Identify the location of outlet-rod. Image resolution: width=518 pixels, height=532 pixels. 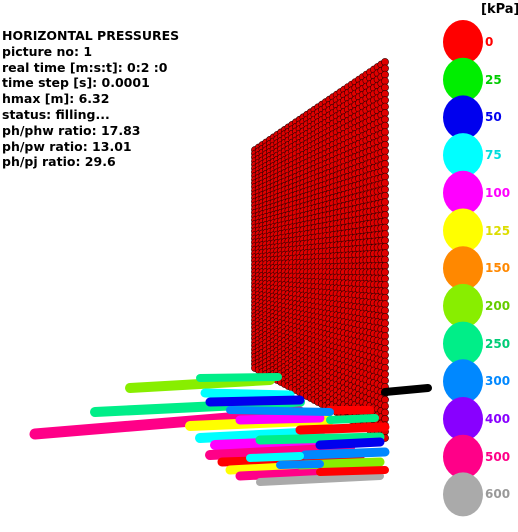
(406, 390).